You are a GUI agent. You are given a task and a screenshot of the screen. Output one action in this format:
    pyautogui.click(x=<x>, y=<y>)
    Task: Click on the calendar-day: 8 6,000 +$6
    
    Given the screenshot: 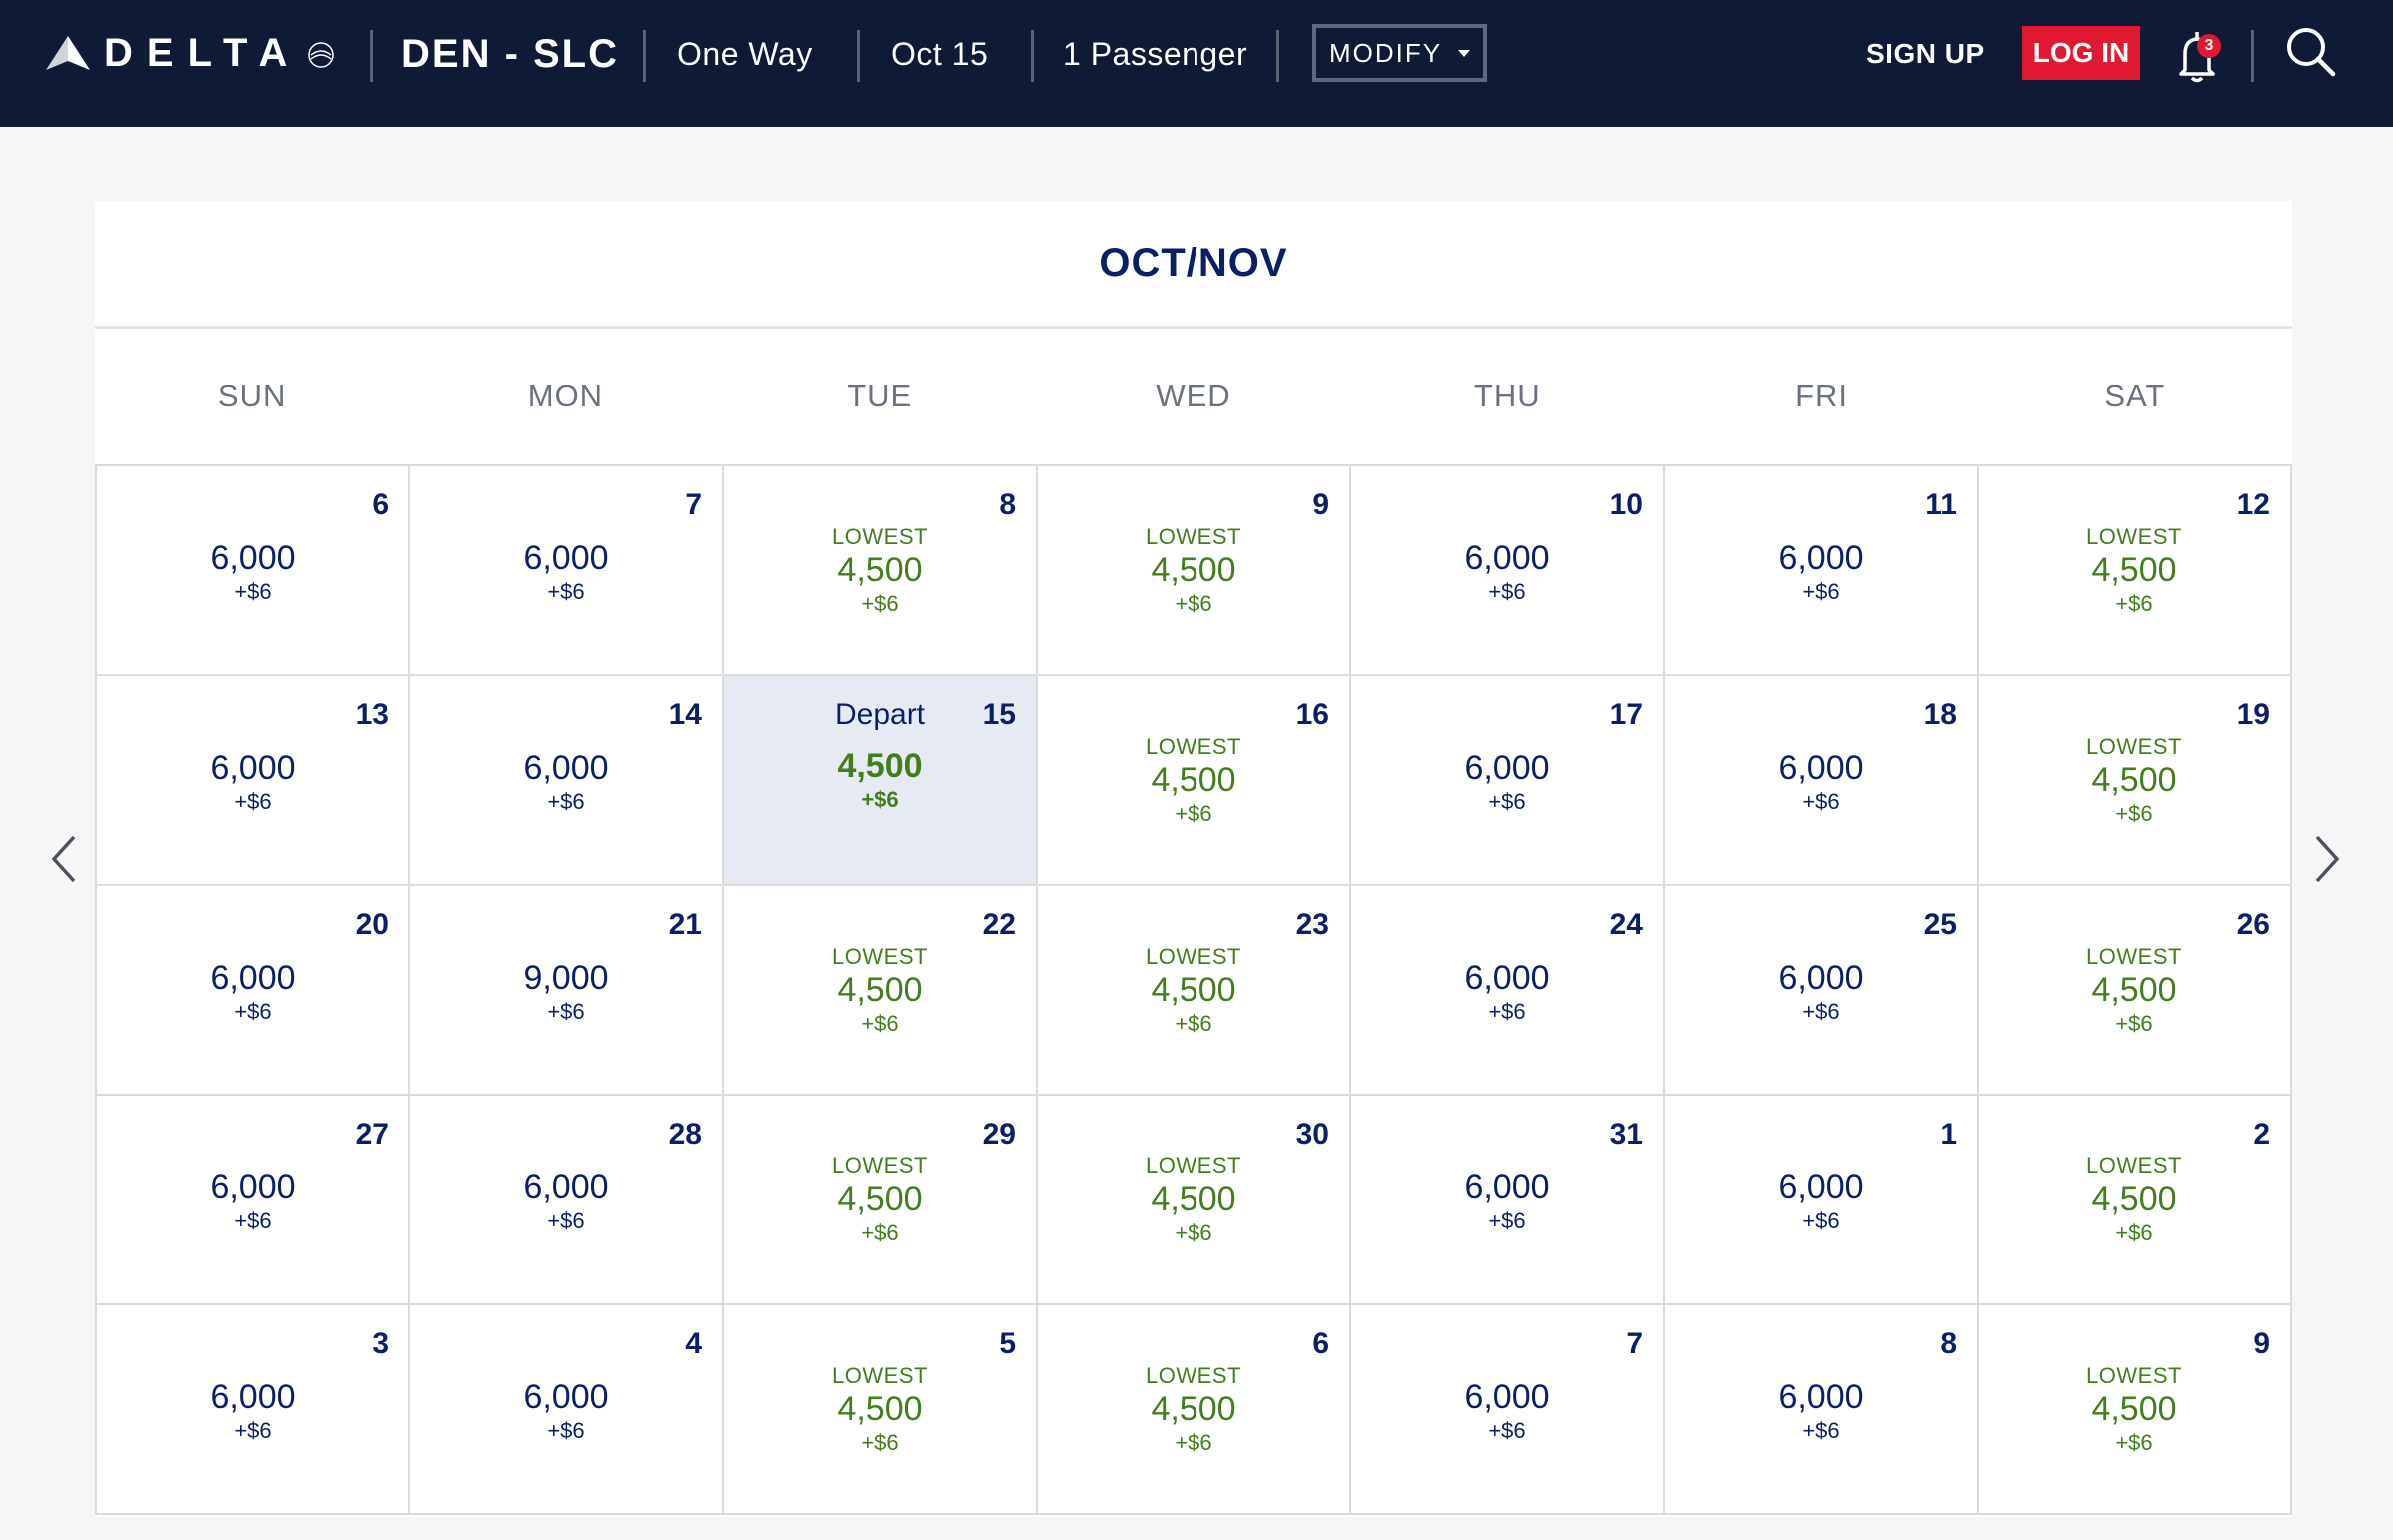 What is the action you would take?
    pyautogui.click(x=1822, y=1410)
    